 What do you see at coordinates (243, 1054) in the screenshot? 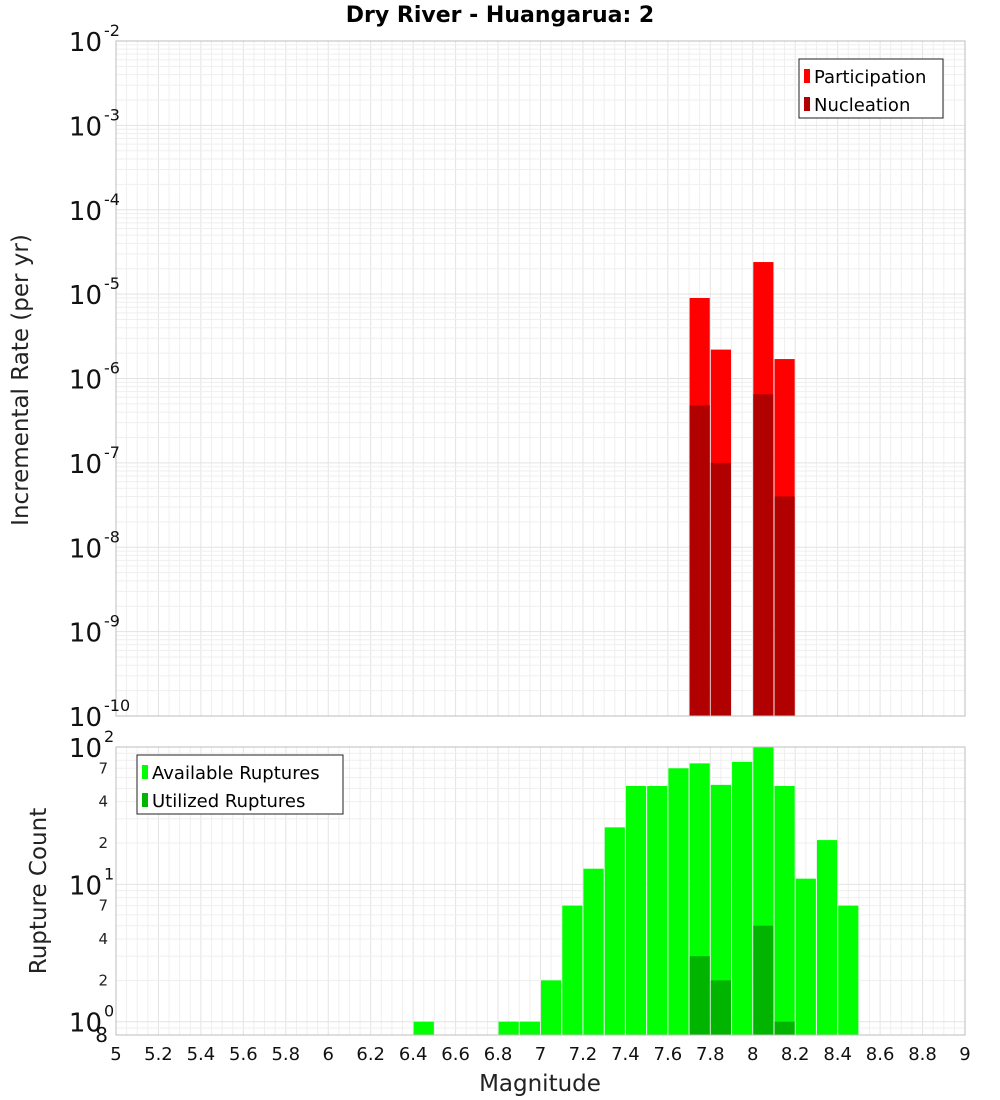
I see `x-tick-label: 5.6` at bounding box center [243, 1054].